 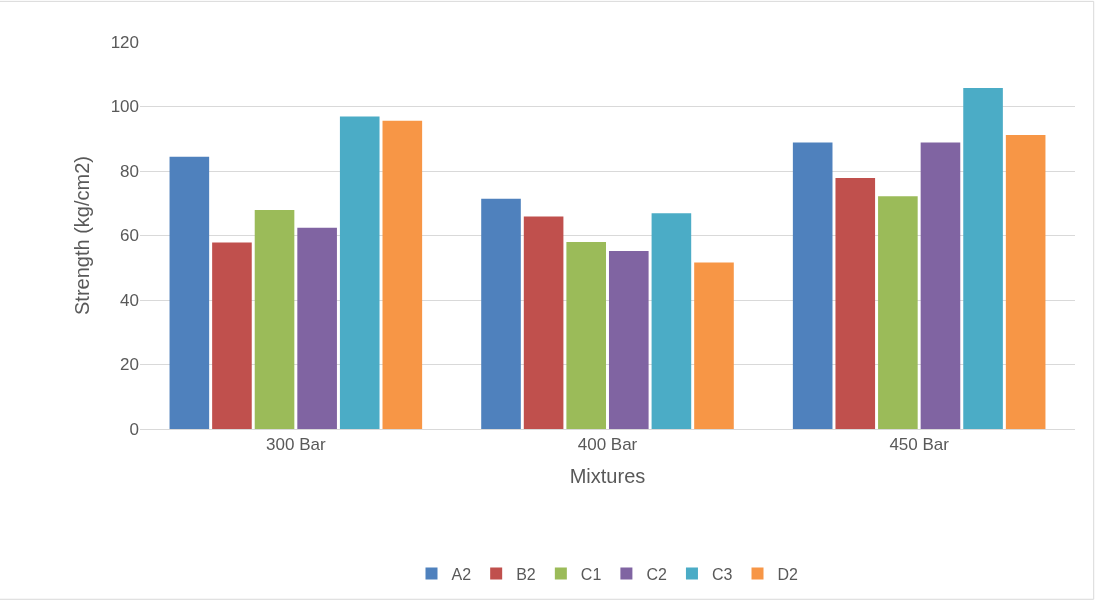 I want to click on y-tick-label: 40, so click(x=129, y=300).